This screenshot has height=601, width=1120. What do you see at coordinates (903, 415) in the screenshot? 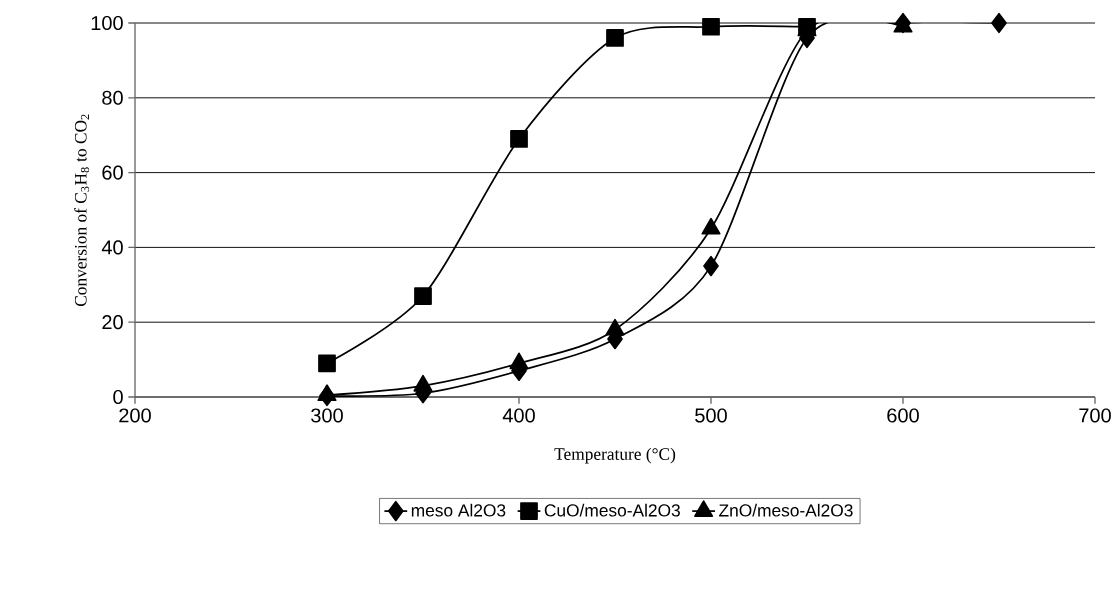
I see `x-tick-label: 600` at bounding box center [903, 415].